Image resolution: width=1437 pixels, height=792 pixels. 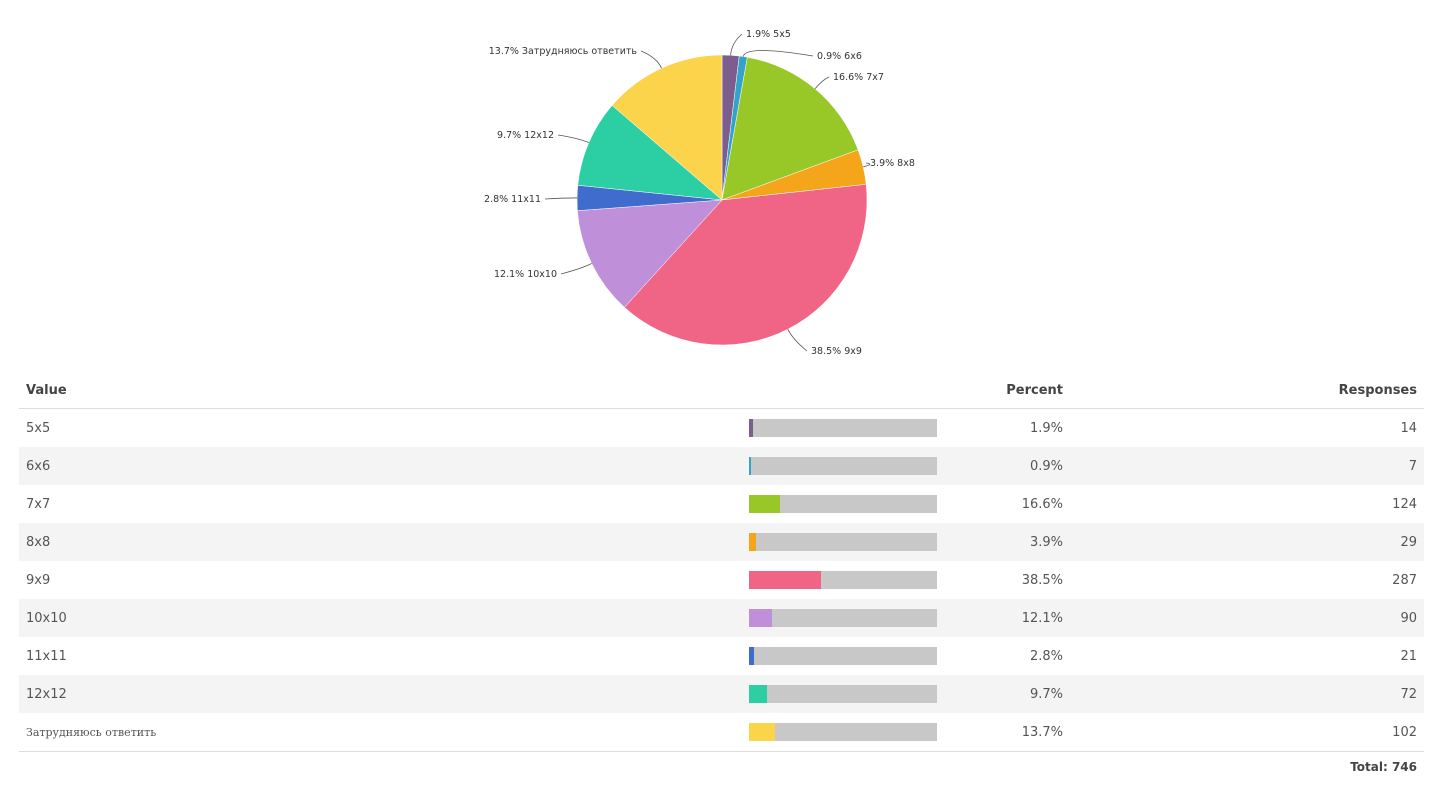 I want to click on table-row: 6x6 0.9% 7, so click(x=721, y=466).